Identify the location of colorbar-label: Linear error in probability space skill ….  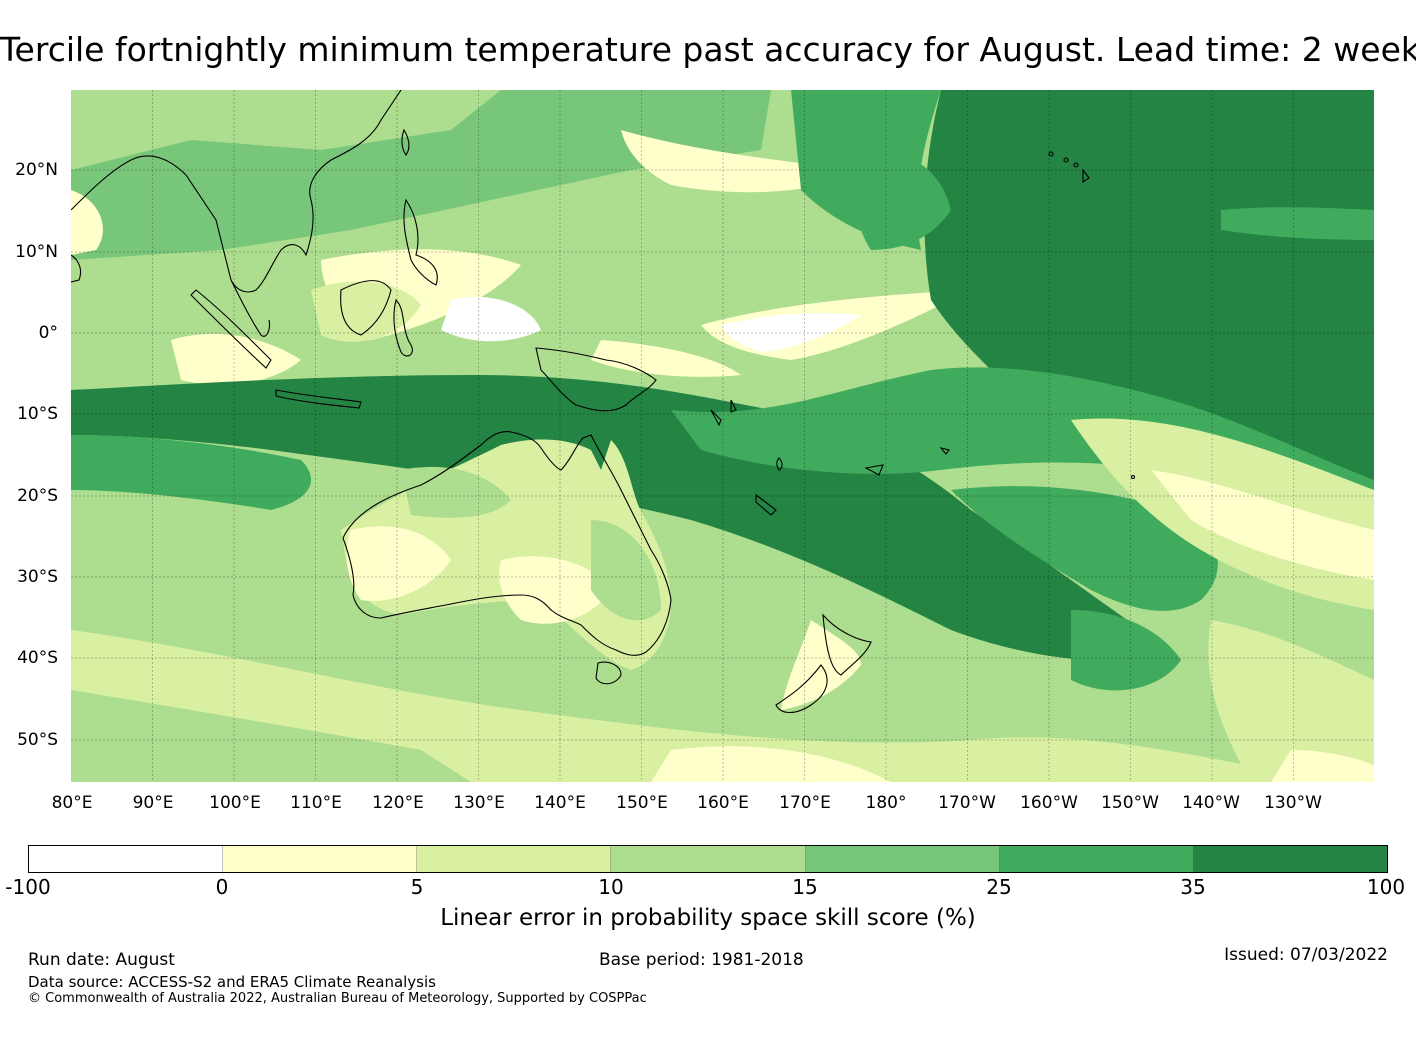
(708, 918).